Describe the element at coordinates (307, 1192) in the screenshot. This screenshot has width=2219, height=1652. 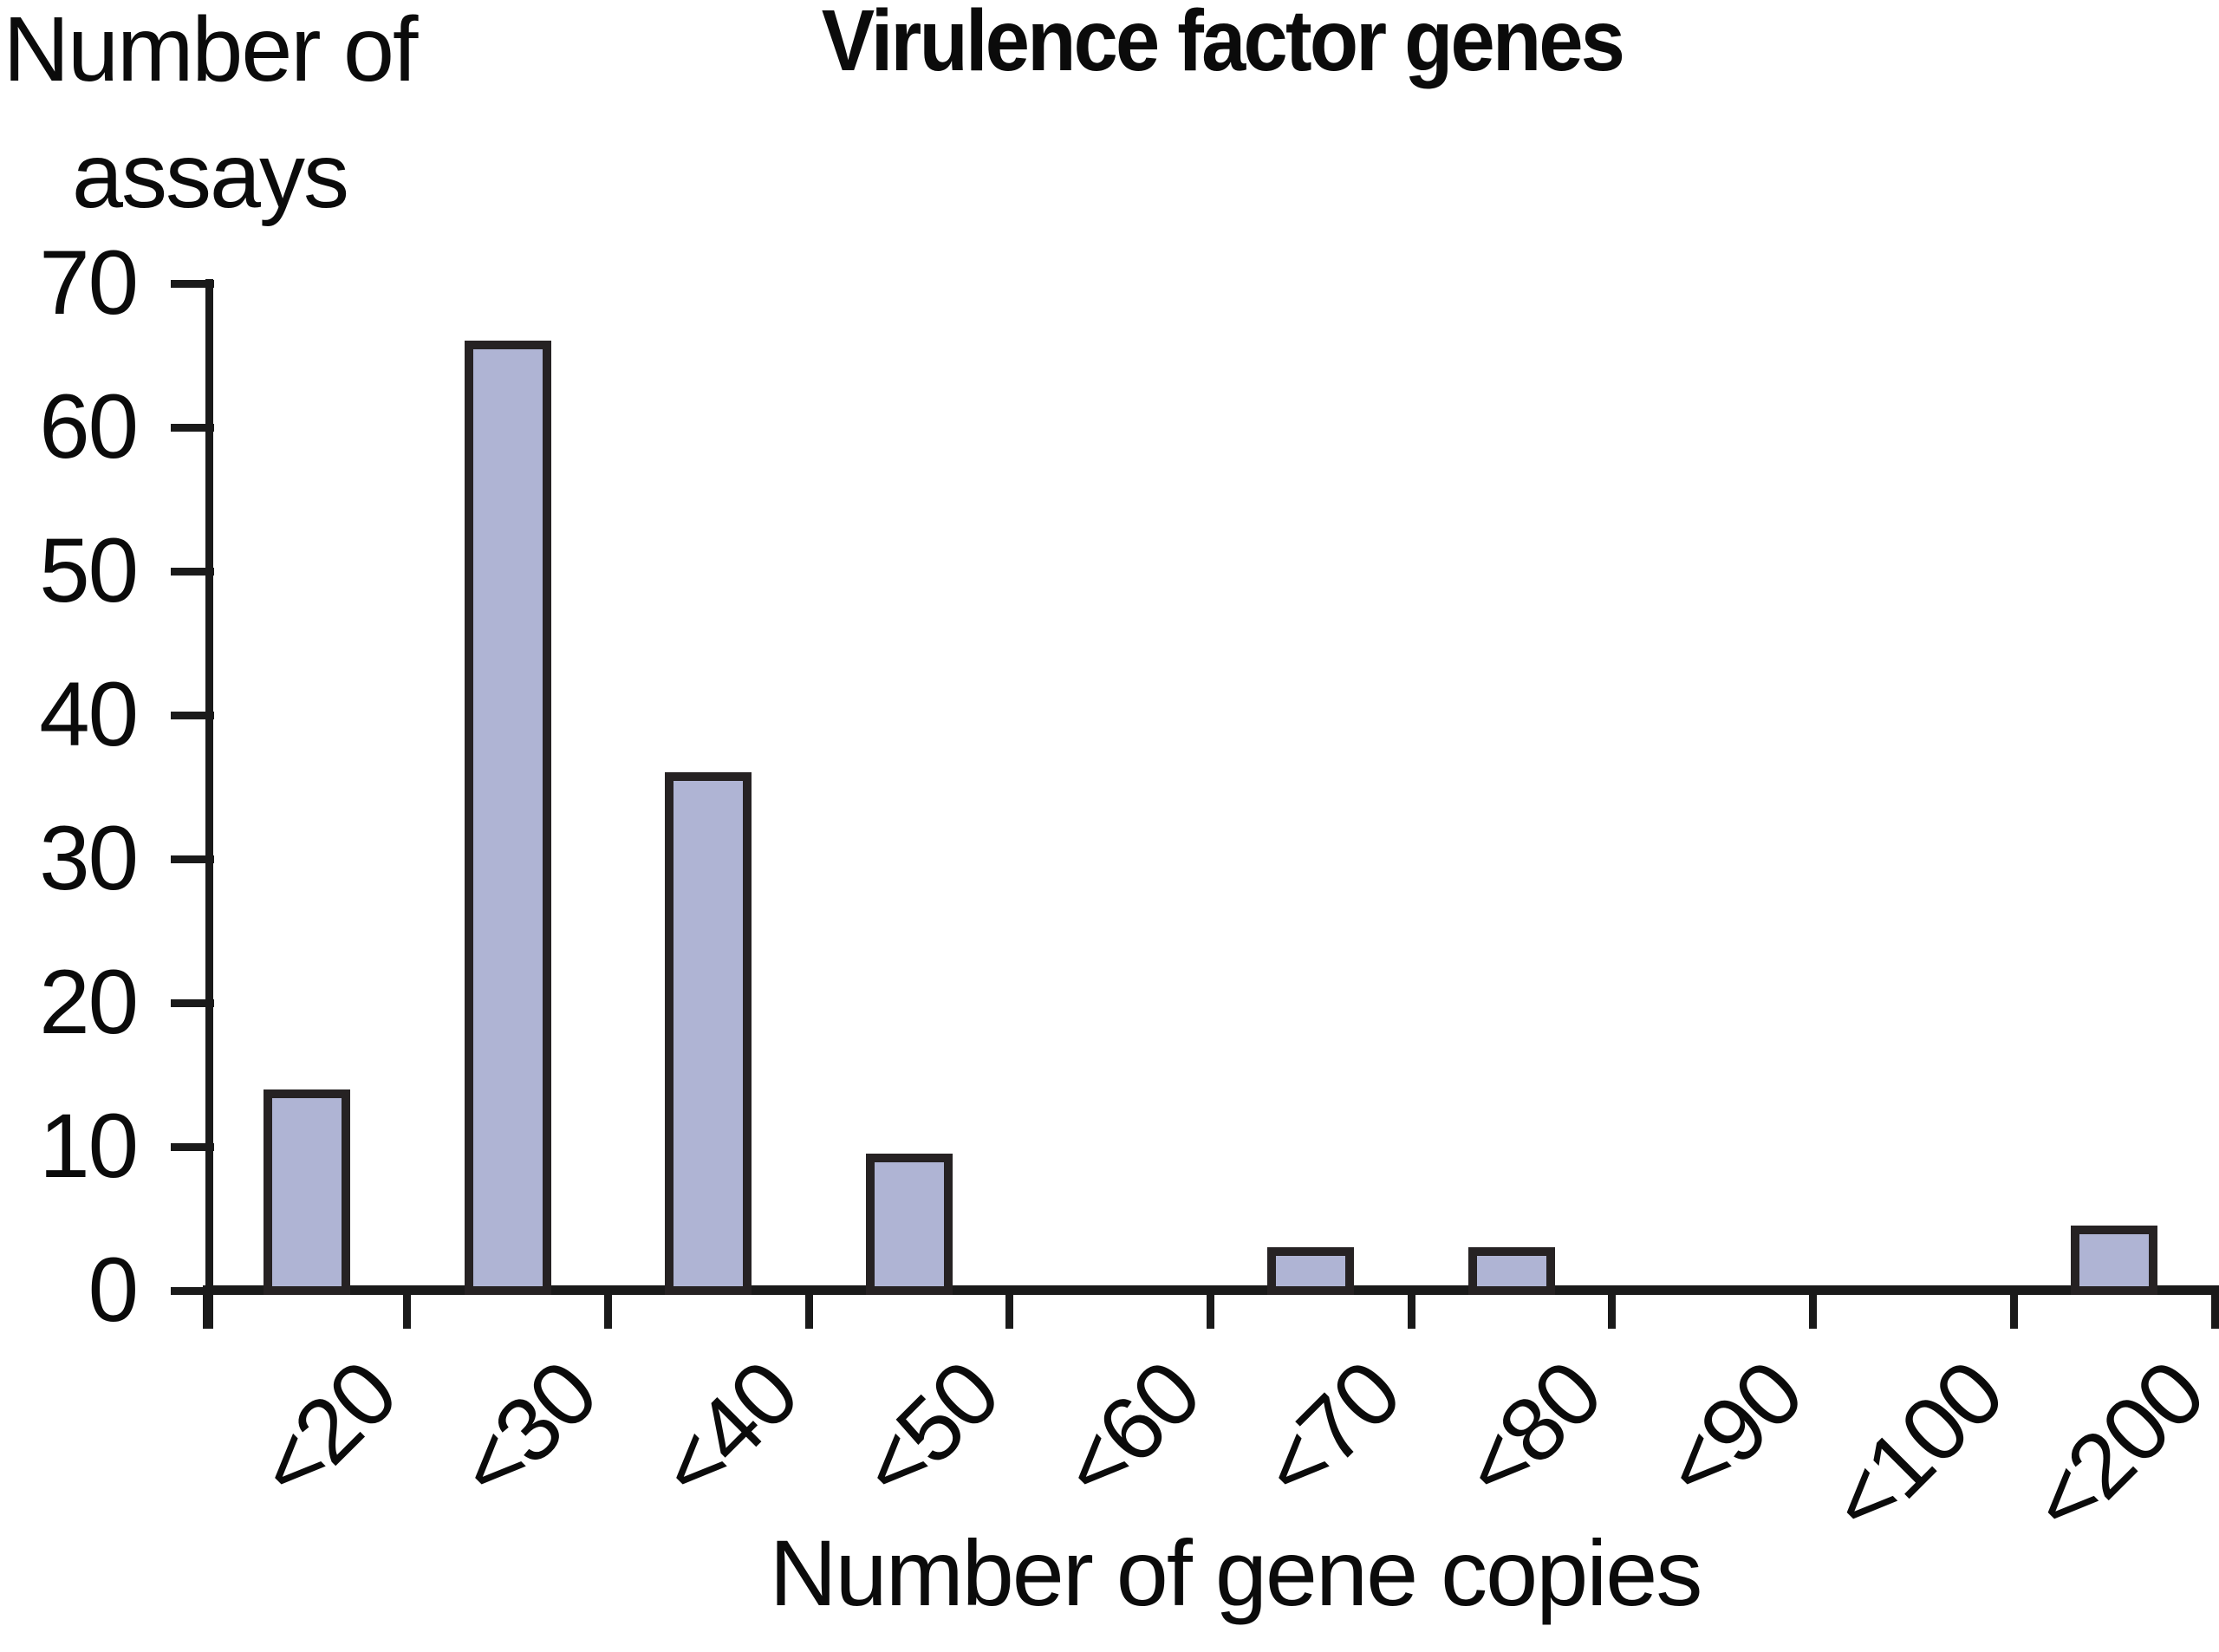
I see `bar-<20` at that location.